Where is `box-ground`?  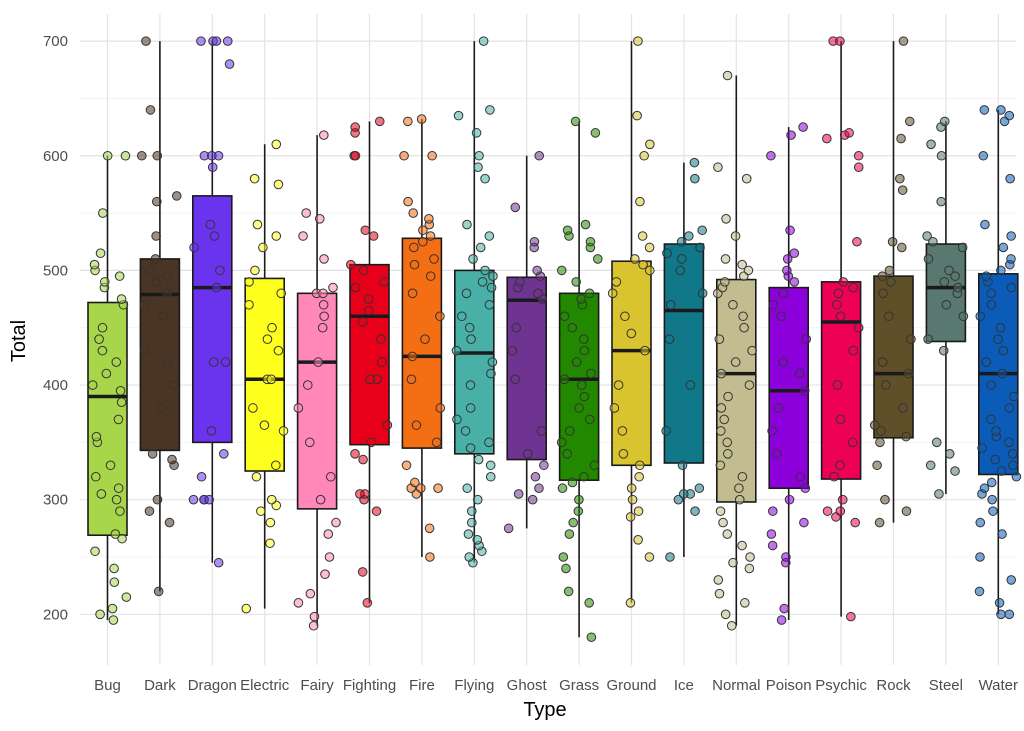
box-ground is located at coordinates (631, 363).